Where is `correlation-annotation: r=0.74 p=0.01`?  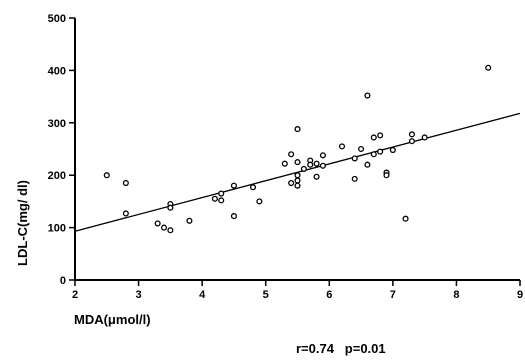
correlation-annotation: r=0.74 p=0.01 is located at coordinates (341, 348).